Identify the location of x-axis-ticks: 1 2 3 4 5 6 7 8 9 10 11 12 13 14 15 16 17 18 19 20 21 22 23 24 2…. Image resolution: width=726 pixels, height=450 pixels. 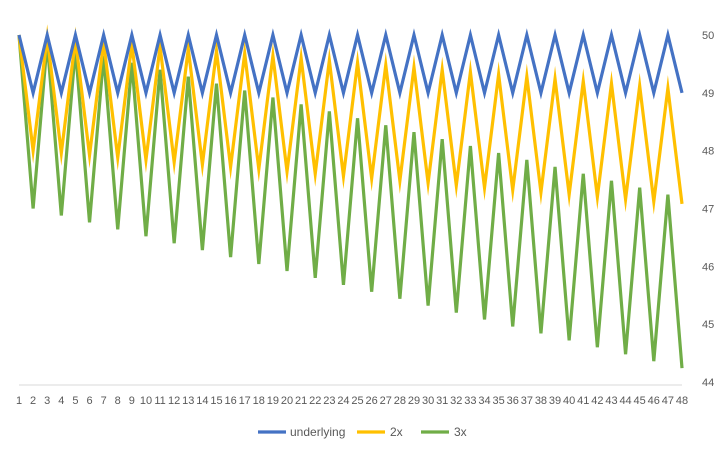
(352, 401).